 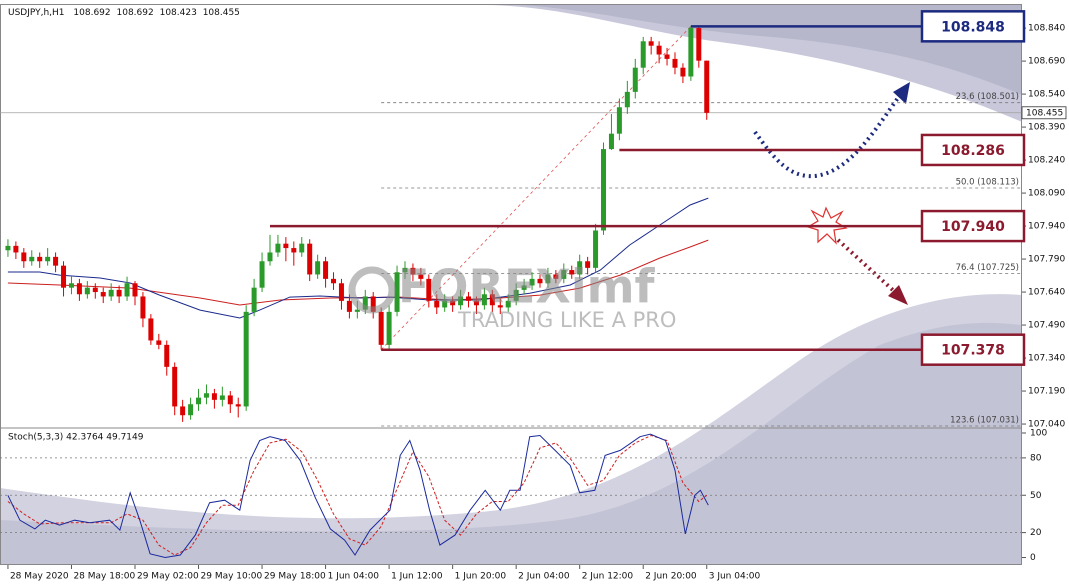 What do you see at coordinates (987, 97) in the screenshot?
I see `fib-label: 23.6 (108.501)` at bounding box center [987, 97].